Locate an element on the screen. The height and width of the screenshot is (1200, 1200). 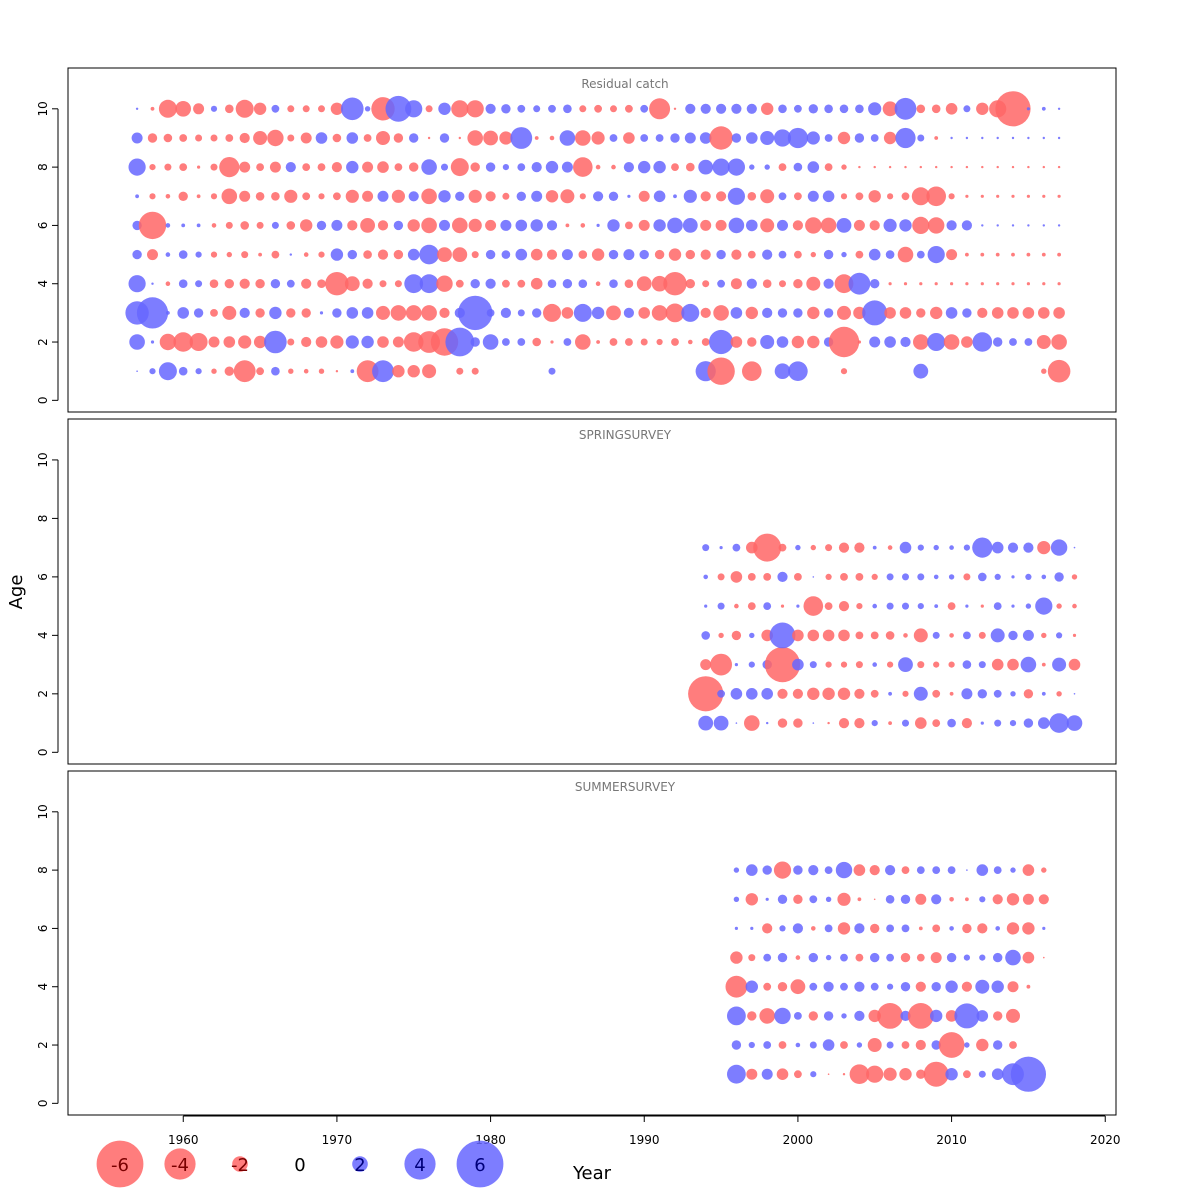
bubbles is located at coordinates (885, 633).